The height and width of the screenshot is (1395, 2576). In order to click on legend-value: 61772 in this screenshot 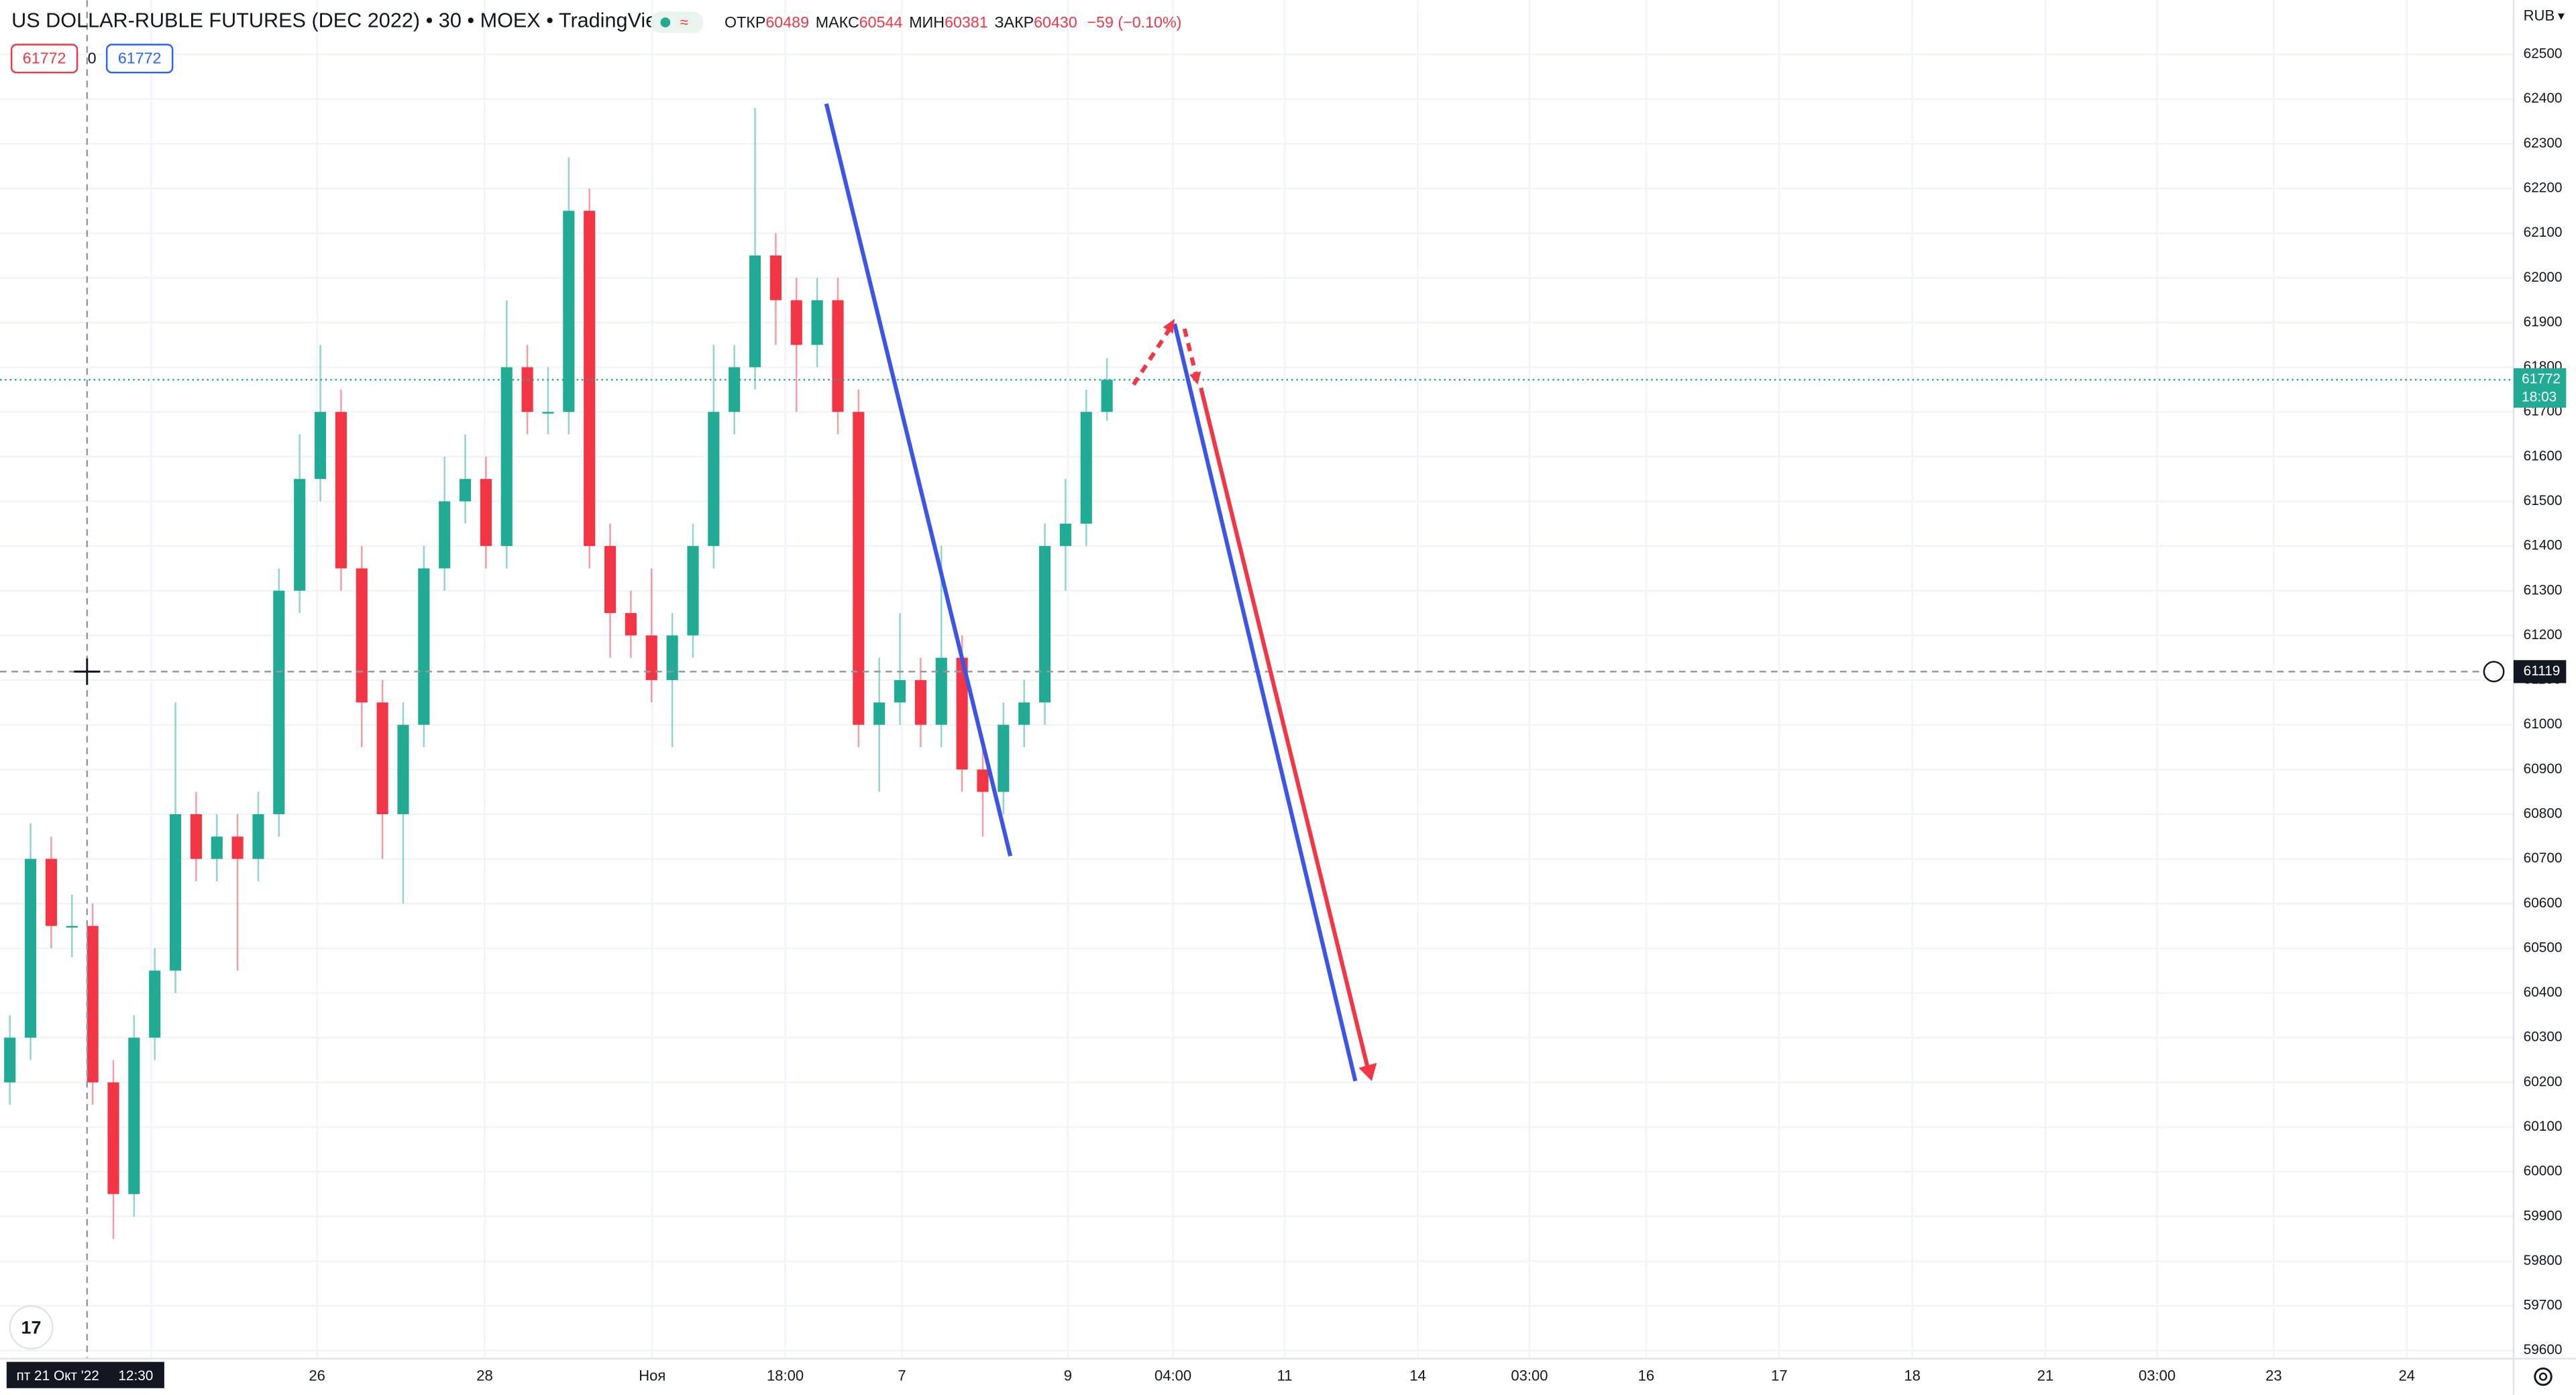, I will do `click(140, 58)`.